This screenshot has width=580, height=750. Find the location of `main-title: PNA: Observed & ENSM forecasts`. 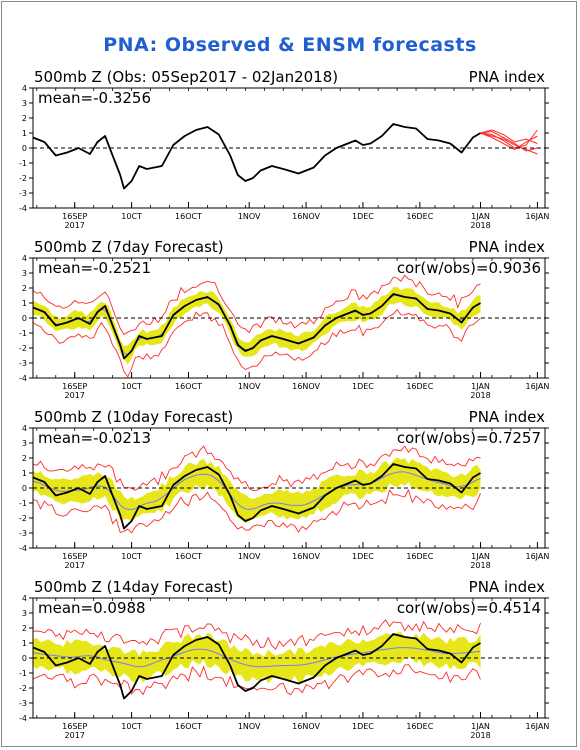

main-title: PNA: Observed & ENSM forecasts is located at coordinates (290, 45).